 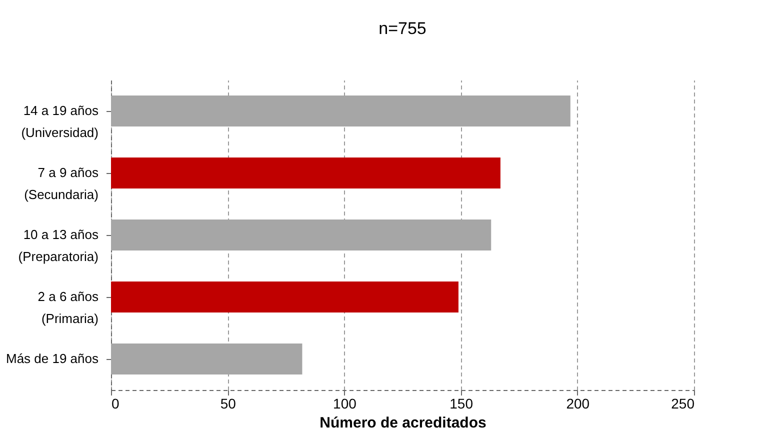 What do you see at coordinates (58, 245) in the screenshot?
I see `y-tick-label: 10 a 13 años (Preparatoria)` at bounding box center [58, 245].